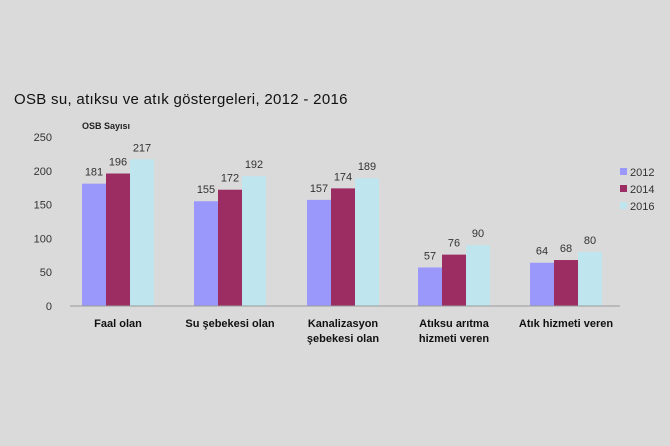 Image resolution: width=670 pixels, height=446 pixels. Describe the element at coordinates (230, 179) in the screenshot. I see `data-label: 172` at that location.